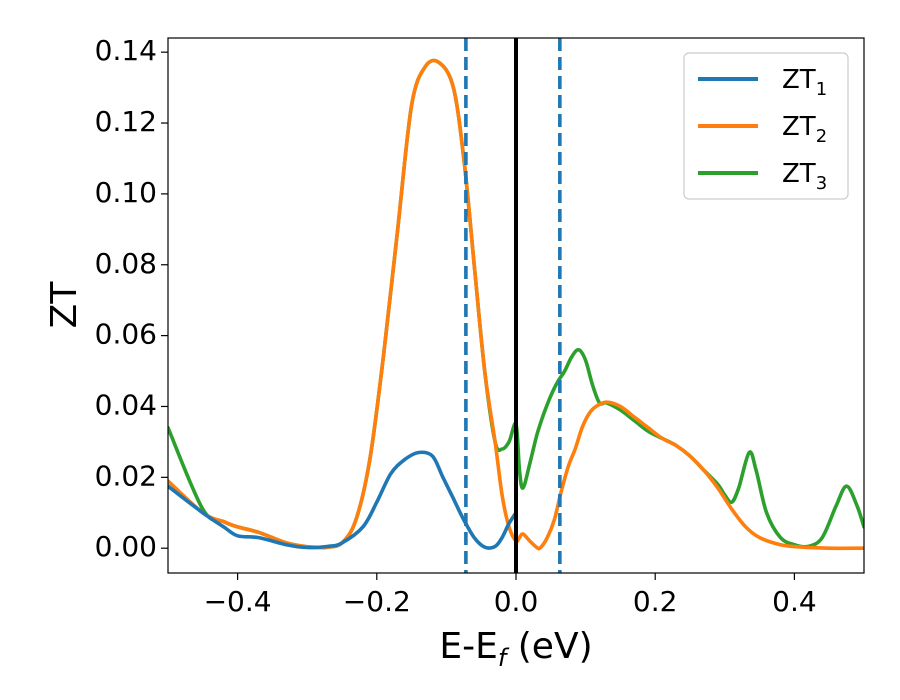  I want to click on vertical-lines, so click(513, 305).